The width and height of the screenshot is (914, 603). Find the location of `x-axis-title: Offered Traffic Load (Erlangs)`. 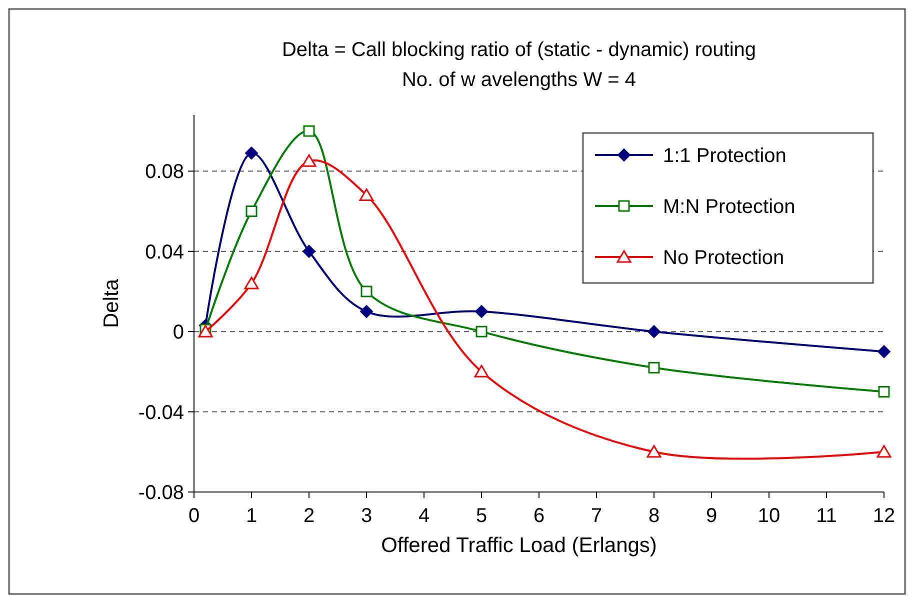

x-axis-title: Offered Traffic Load (Erlangs) is located at coordinates (519, 545).